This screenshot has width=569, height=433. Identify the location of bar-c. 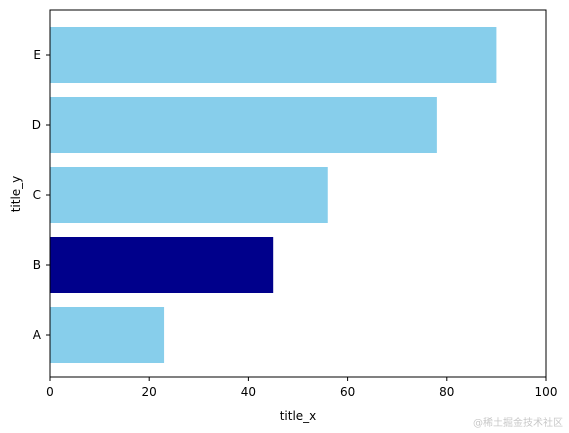
(189, 195).